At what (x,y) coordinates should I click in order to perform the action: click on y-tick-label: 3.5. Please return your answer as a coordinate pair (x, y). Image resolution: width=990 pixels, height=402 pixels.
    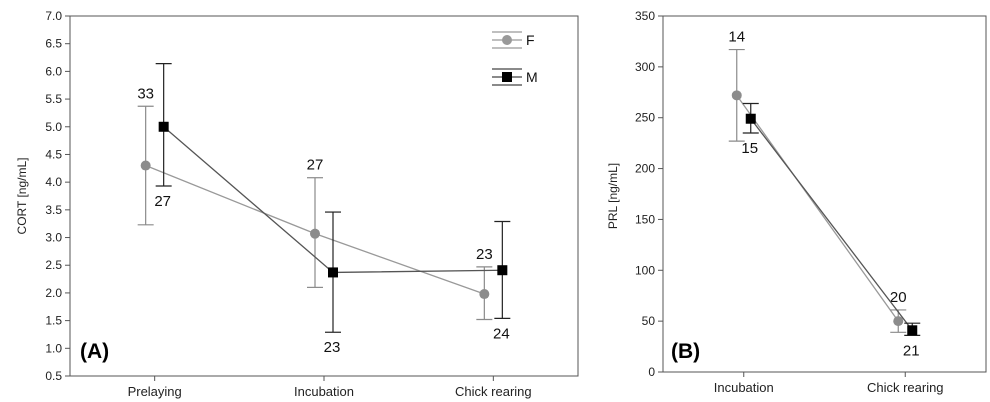
    Looking at the image, I should click on (53, 210).